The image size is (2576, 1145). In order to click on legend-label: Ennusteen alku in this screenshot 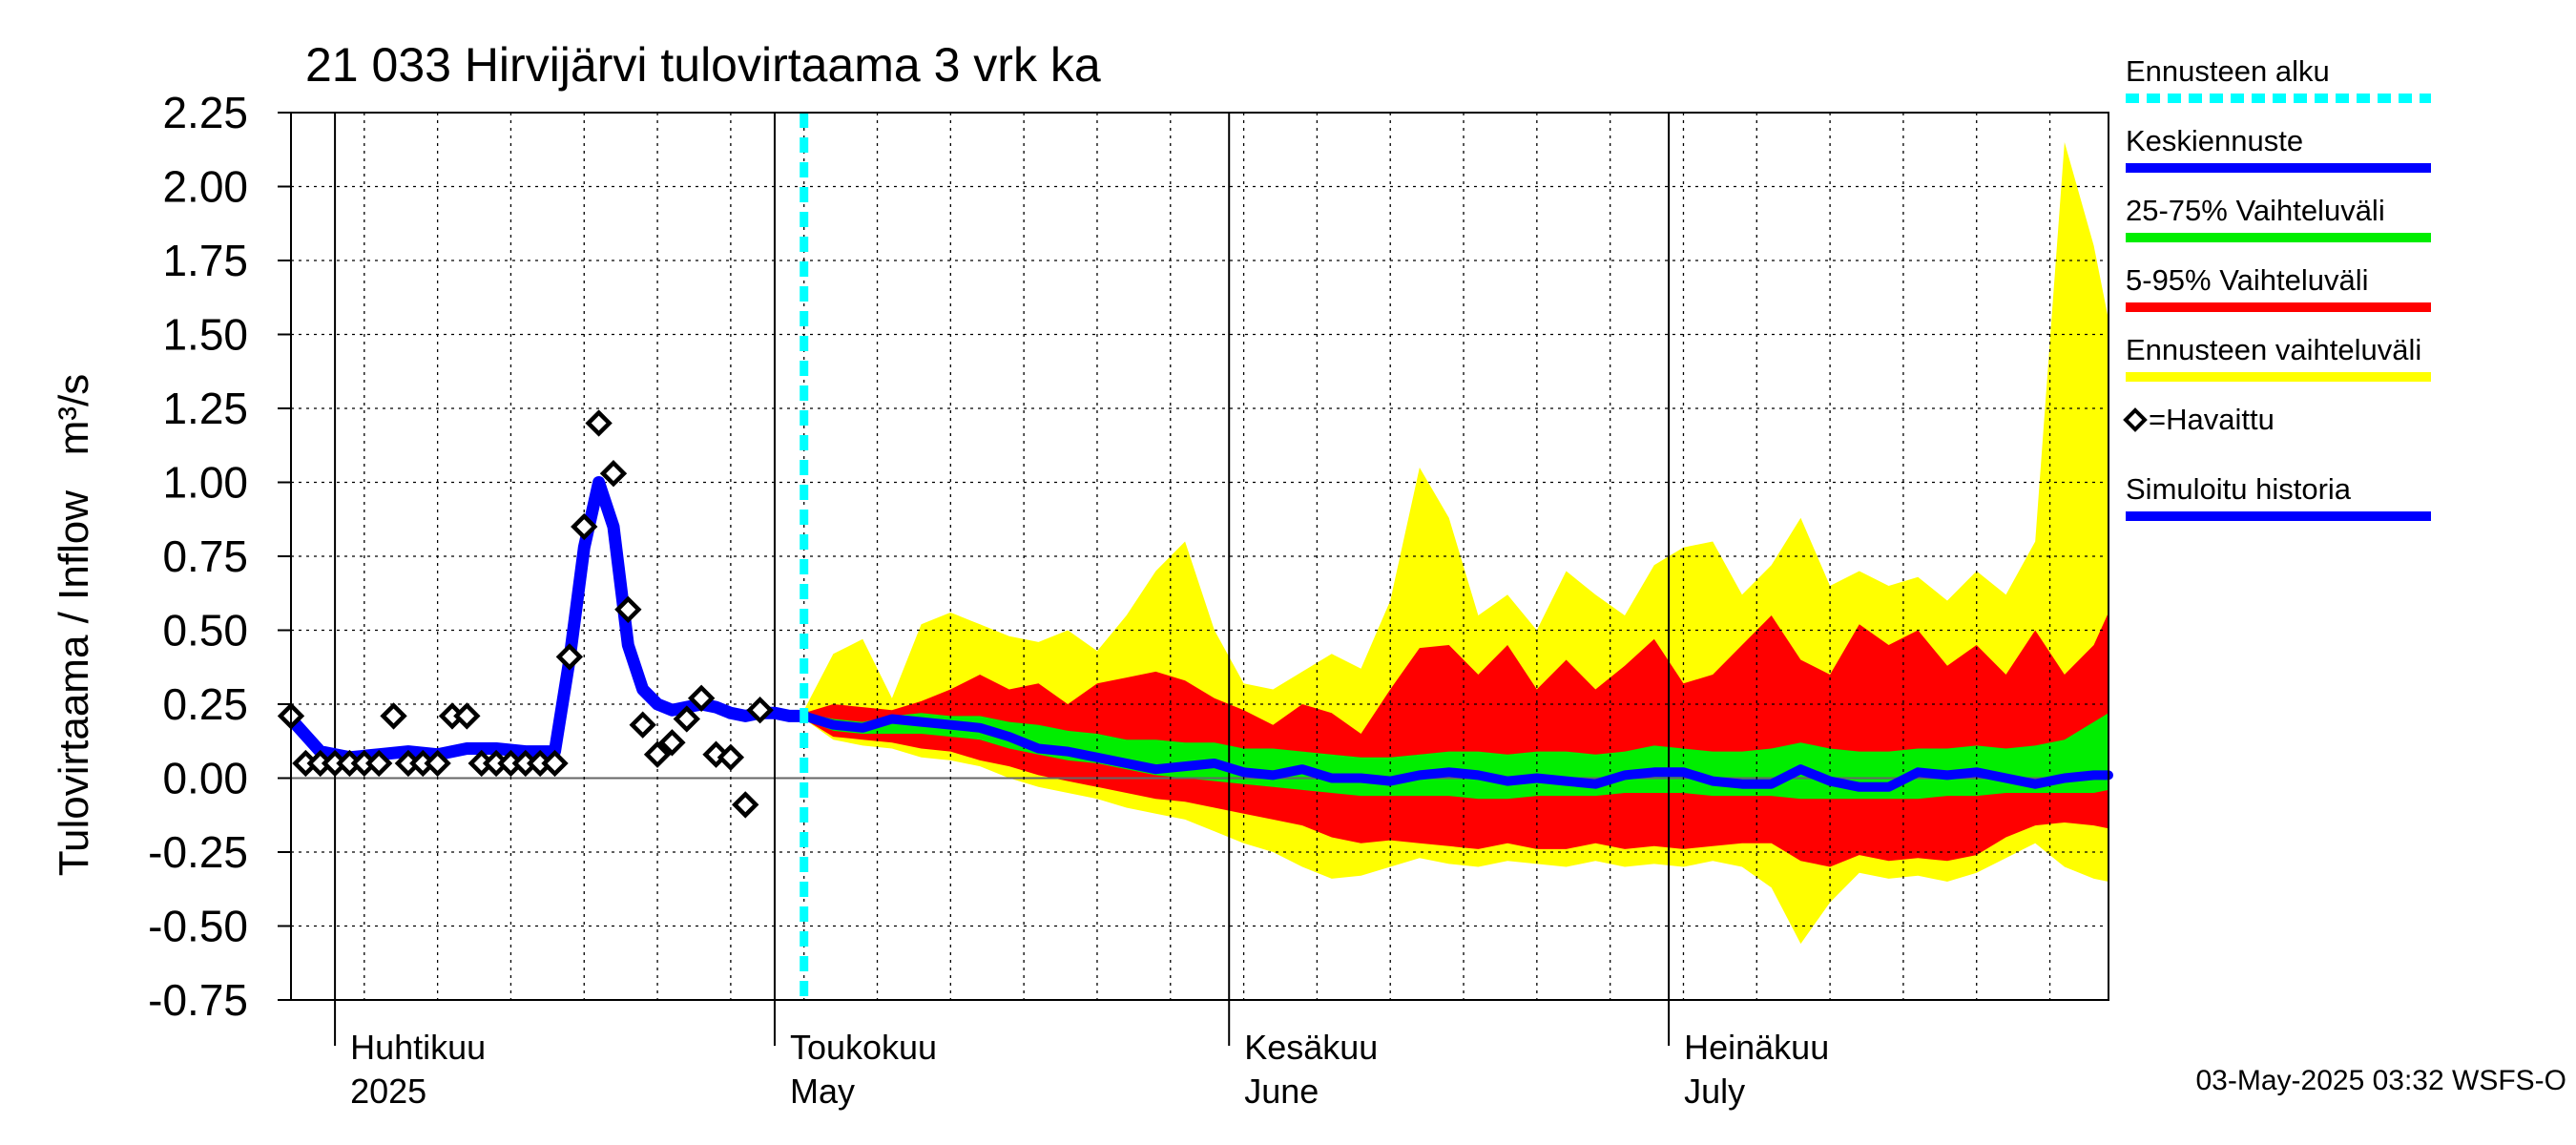, I will do `click(2228, 71)`.